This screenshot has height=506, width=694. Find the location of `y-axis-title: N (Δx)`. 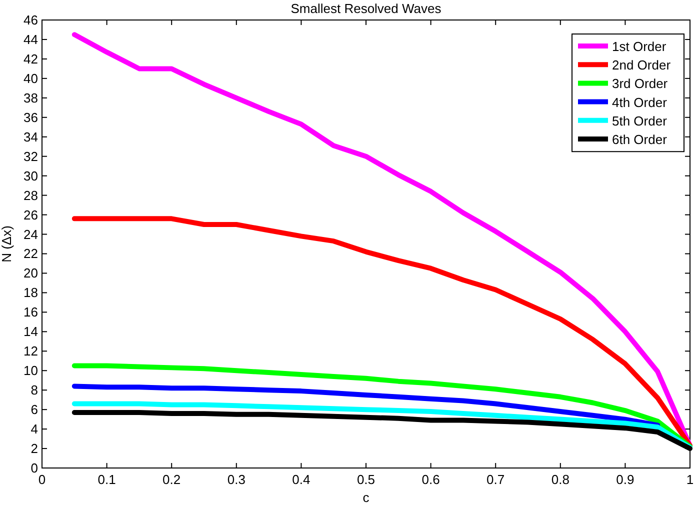

y-axis-title: N (Δx) is located at coordinates (7, 244).